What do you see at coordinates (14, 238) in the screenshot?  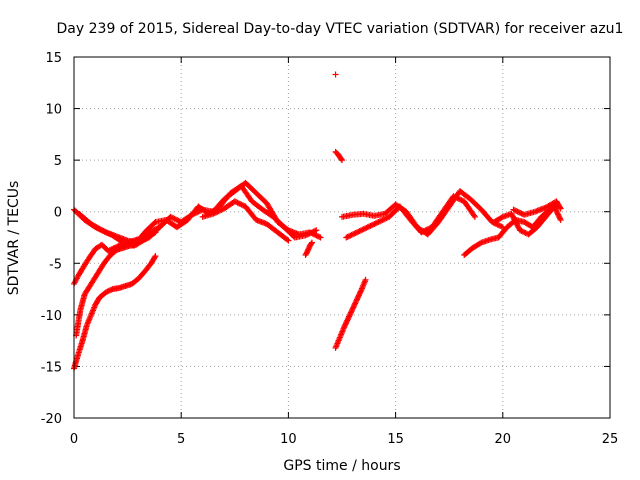 I see `y-axis-label: SDTVAR / TECUs` at bounding box center [14, 238].